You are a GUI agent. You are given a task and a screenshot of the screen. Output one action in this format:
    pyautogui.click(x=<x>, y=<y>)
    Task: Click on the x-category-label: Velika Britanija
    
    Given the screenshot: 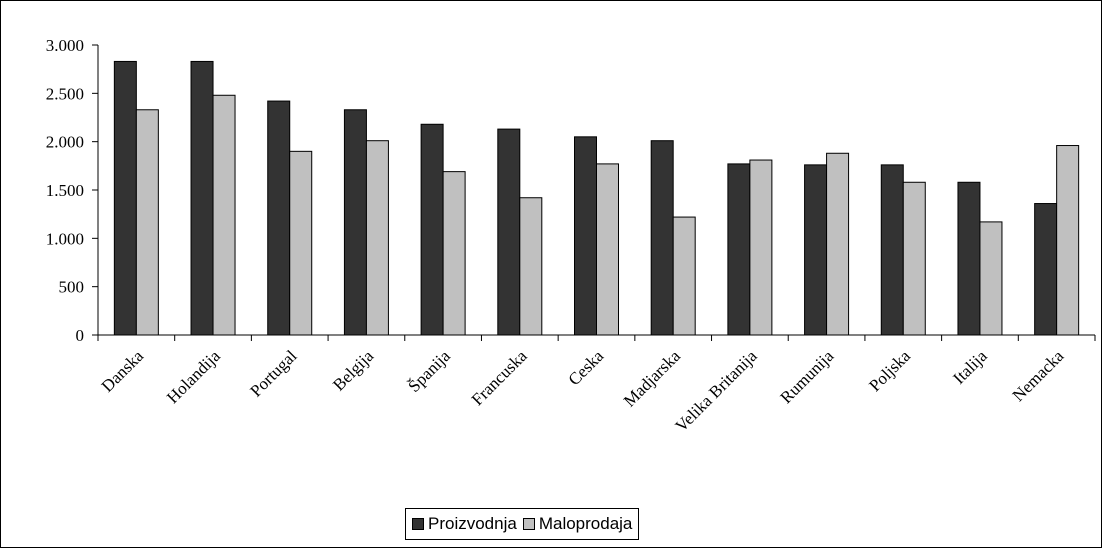 What is the action you would take?
    pyautogui.click(x=716, y=391)
    